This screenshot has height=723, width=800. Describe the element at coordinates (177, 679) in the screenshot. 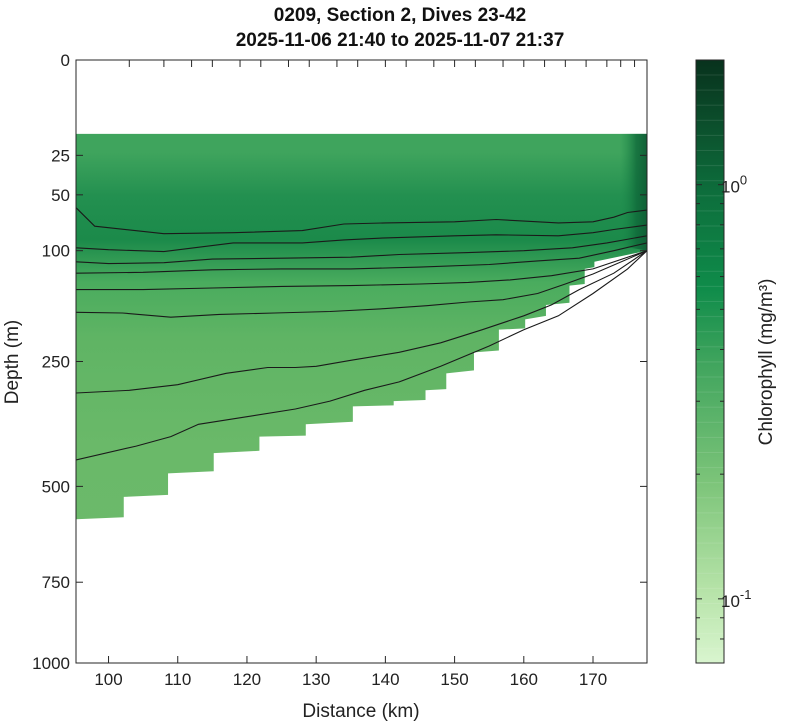

I see `x-tick-label: 110` at that location.